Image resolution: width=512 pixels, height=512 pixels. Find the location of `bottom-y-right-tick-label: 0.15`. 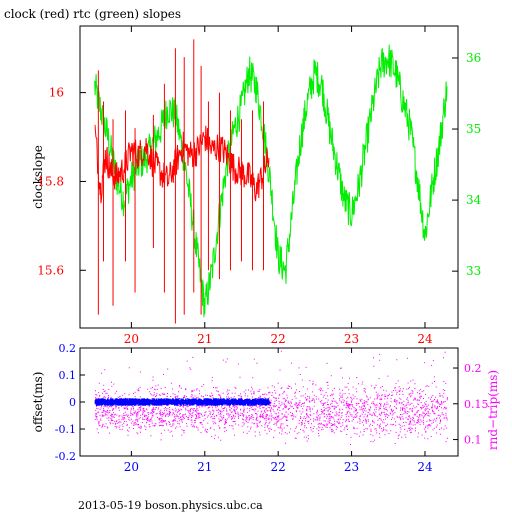

bottom-y-right-tick-label: 0.15 is located at coordinates (476, 404).